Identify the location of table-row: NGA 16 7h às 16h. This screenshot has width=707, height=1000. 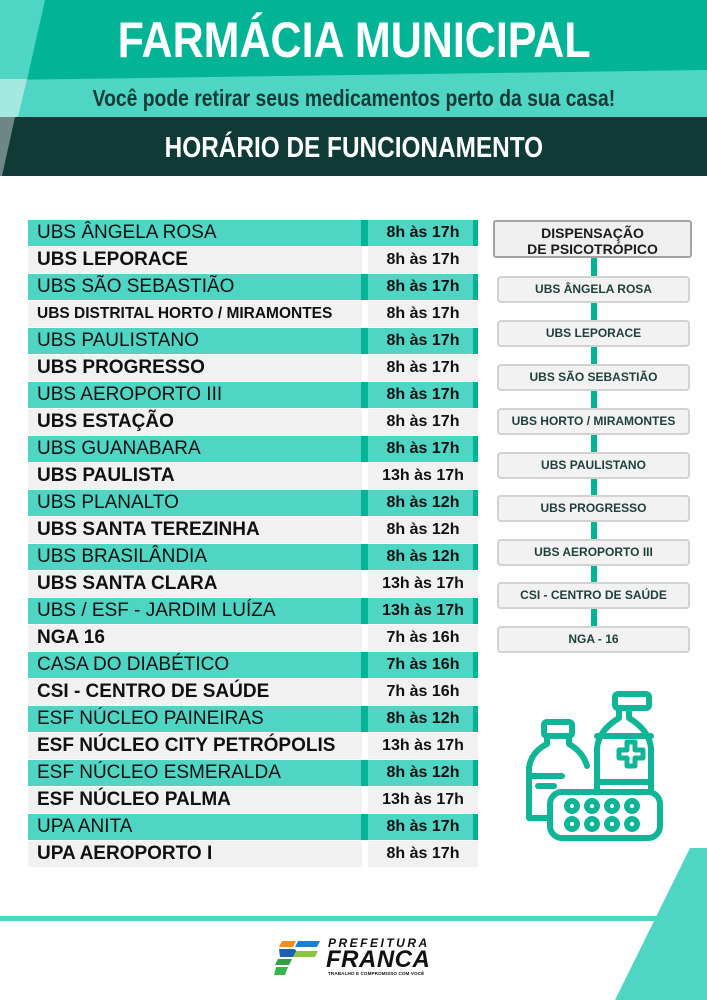
(254, 637).